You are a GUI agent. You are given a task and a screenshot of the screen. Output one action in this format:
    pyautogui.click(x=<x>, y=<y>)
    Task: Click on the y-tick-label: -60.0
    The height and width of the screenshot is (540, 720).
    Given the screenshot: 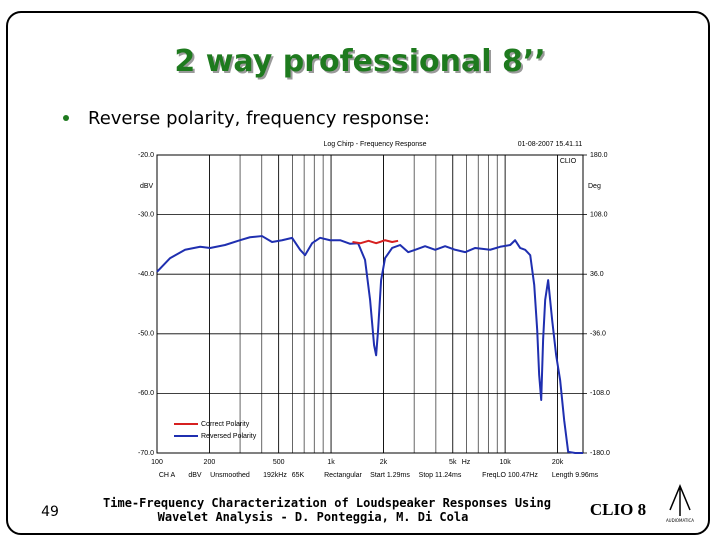 What is the action you would take?
    pyautogui.click(x=146, y=393)
    